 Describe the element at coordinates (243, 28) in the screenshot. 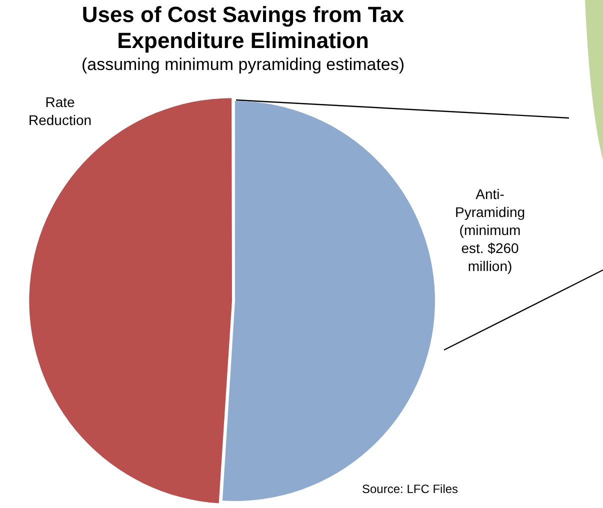

I see `chart-title: Uses of Cost Savings from Tax Expenditure Elimination` at that location.